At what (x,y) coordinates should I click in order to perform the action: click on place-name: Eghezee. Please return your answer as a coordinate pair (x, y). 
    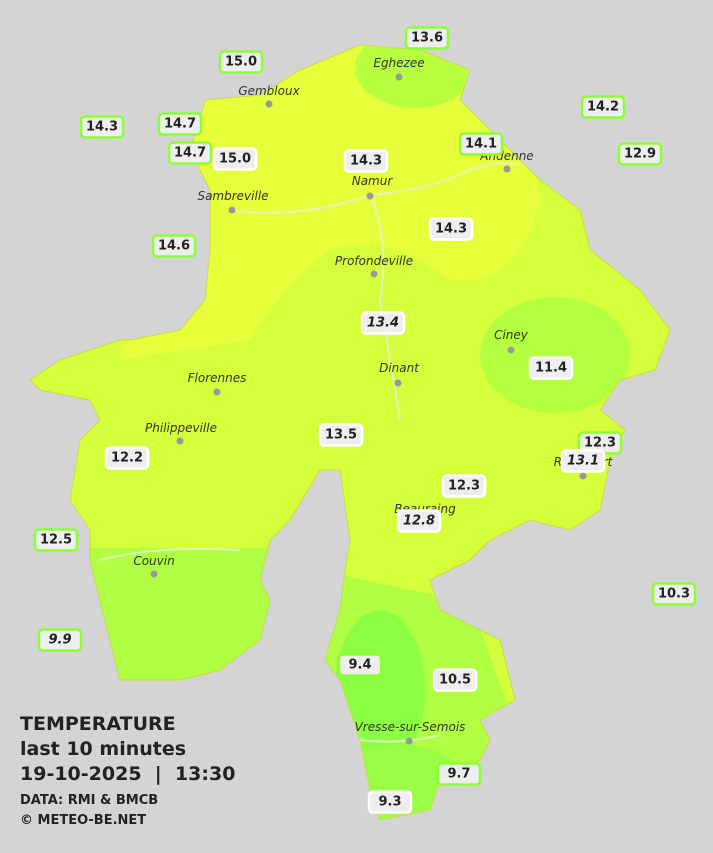
    Looking at the image, I should click on (398, 63).